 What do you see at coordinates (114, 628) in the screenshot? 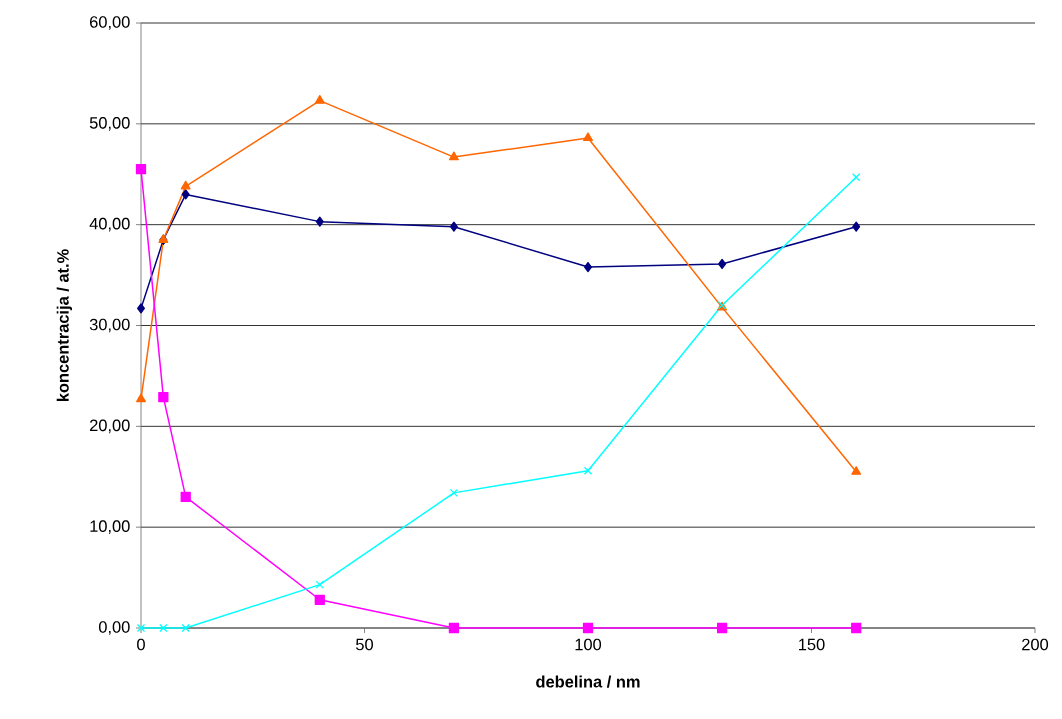
I see `y-tick-label: 0,00` at bounding box center [114, 628].